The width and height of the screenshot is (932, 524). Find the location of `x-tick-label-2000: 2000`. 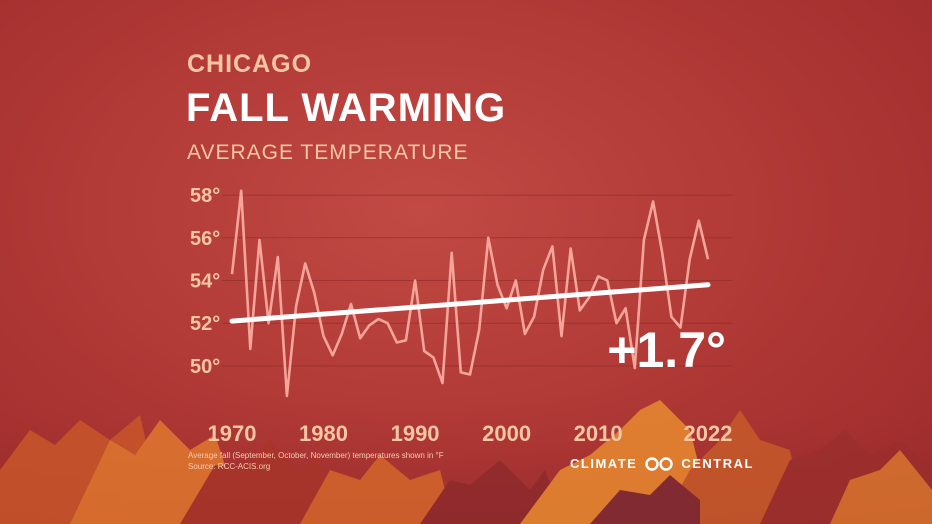

x-tick-label-2000: 2000 is located at coordinates (506, 433).